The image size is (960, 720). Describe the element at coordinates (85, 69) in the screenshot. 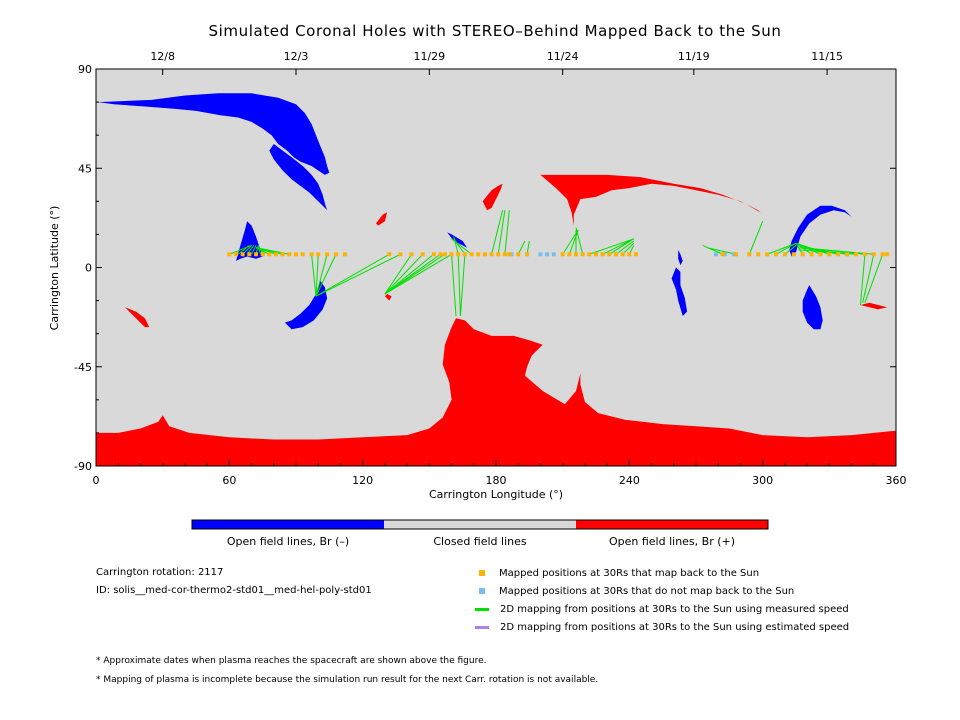

I see `y-tick-label: 90` at that location.